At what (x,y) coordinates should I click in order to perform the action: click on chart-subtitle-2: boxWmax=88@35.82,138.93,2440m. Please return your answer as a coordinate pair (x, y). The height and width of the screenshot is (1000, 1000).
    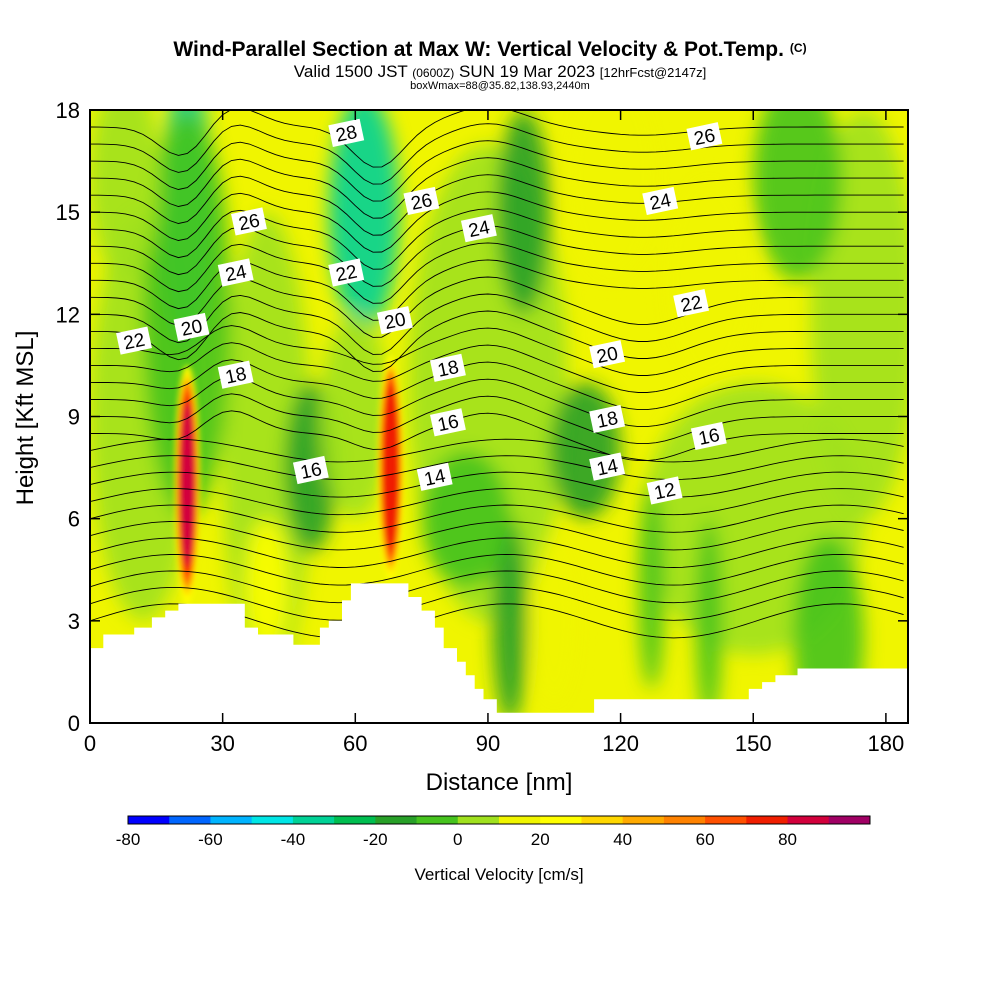
    Looking at the image, I should click on (500, 86).